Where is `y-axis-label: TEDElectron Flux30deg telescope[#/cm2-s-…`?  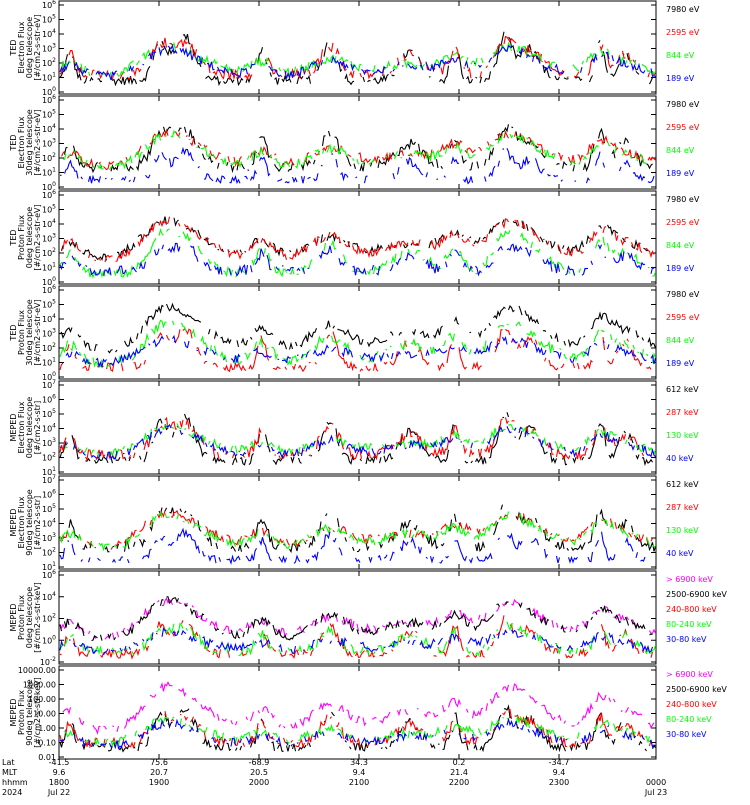 y-axis-label: TEDElectron Flux30deg telescope[#/cm2-s-… is located at coordinates (25, 142).